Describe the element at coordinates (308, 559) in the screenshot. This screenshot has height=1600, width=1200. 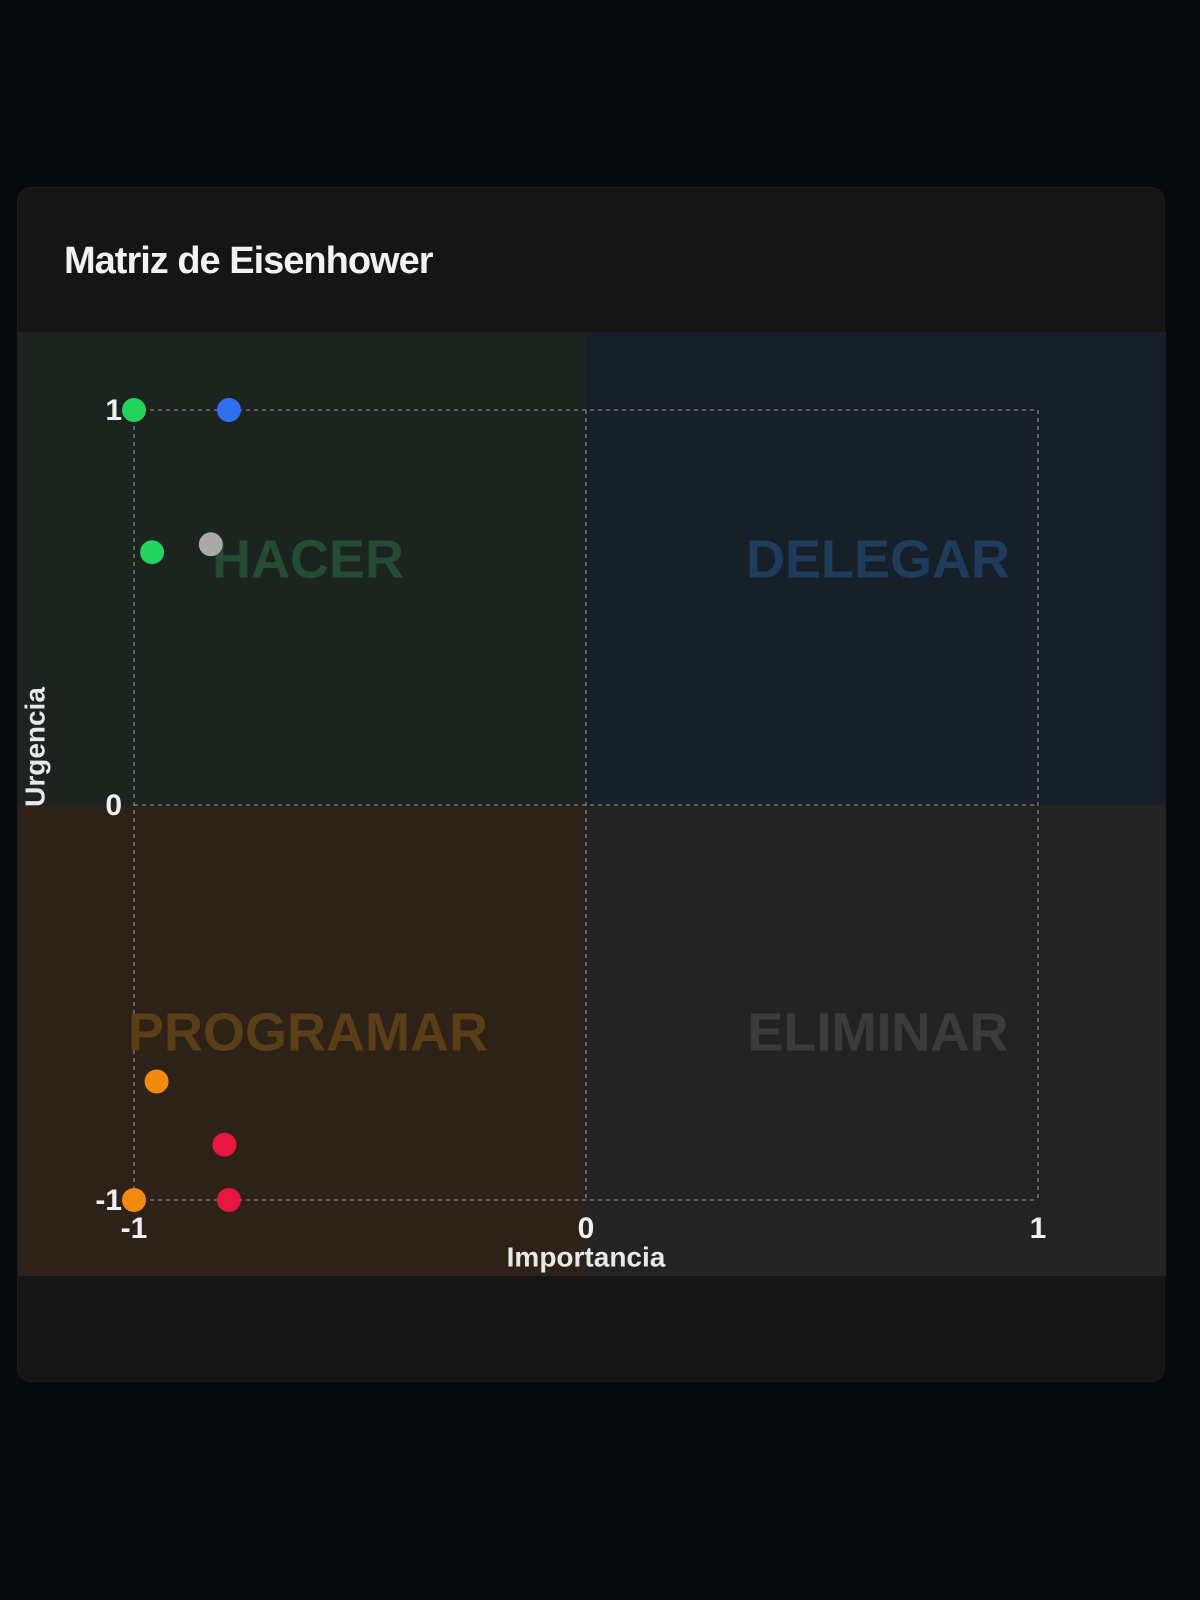
I see `quadrant-label-hacer: HACER` at that location.